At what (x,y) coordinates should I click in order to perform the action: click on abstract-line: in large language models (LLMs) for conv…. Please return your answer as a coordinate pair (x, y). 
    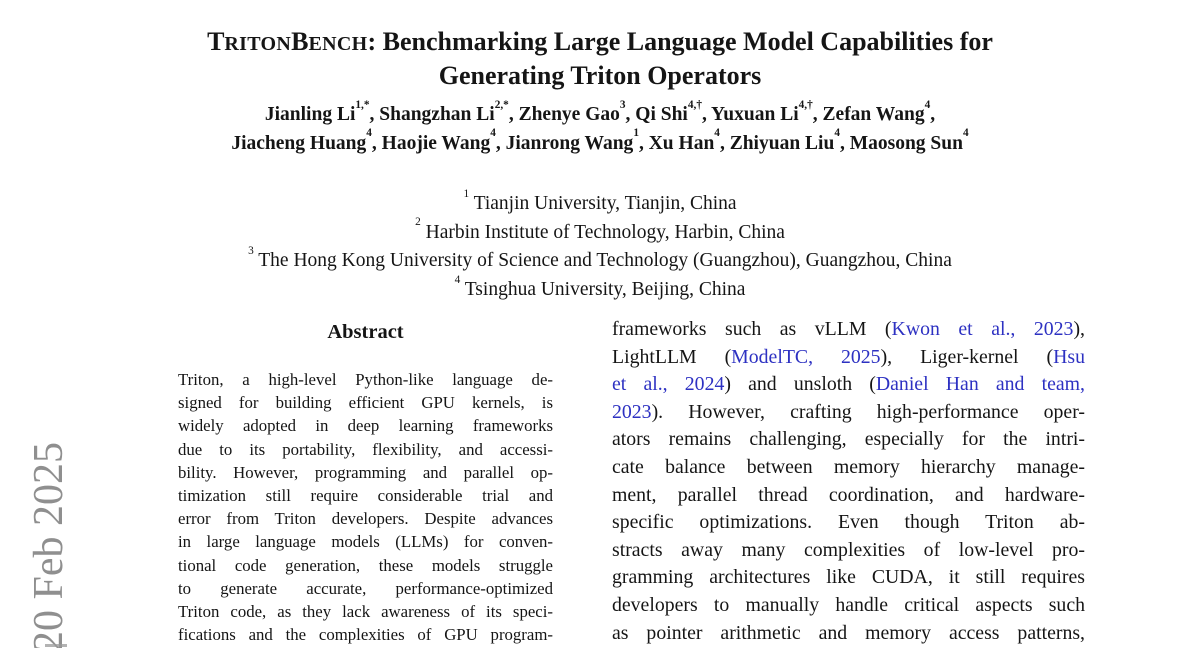
    Looking at the image, I should click on (365, 542).